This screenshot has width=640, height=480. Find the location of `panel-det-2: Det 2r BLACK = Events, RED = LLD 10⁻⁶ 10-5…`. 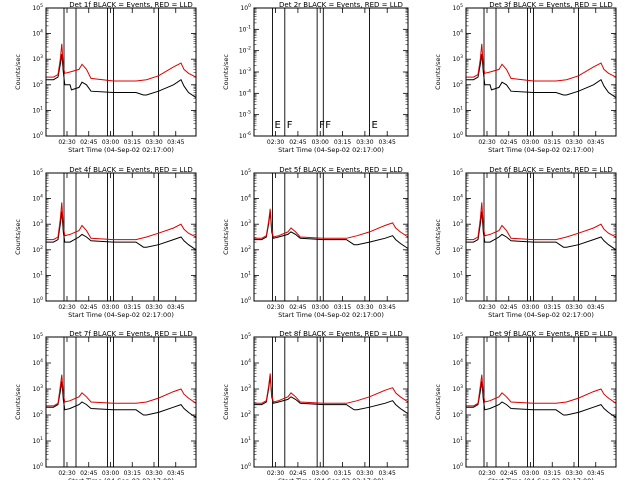

panel-det-2: Det 2r BLACK = Events, RED = LLD 10⁻⁶ 10-5… is located at coordinates (315, 77).